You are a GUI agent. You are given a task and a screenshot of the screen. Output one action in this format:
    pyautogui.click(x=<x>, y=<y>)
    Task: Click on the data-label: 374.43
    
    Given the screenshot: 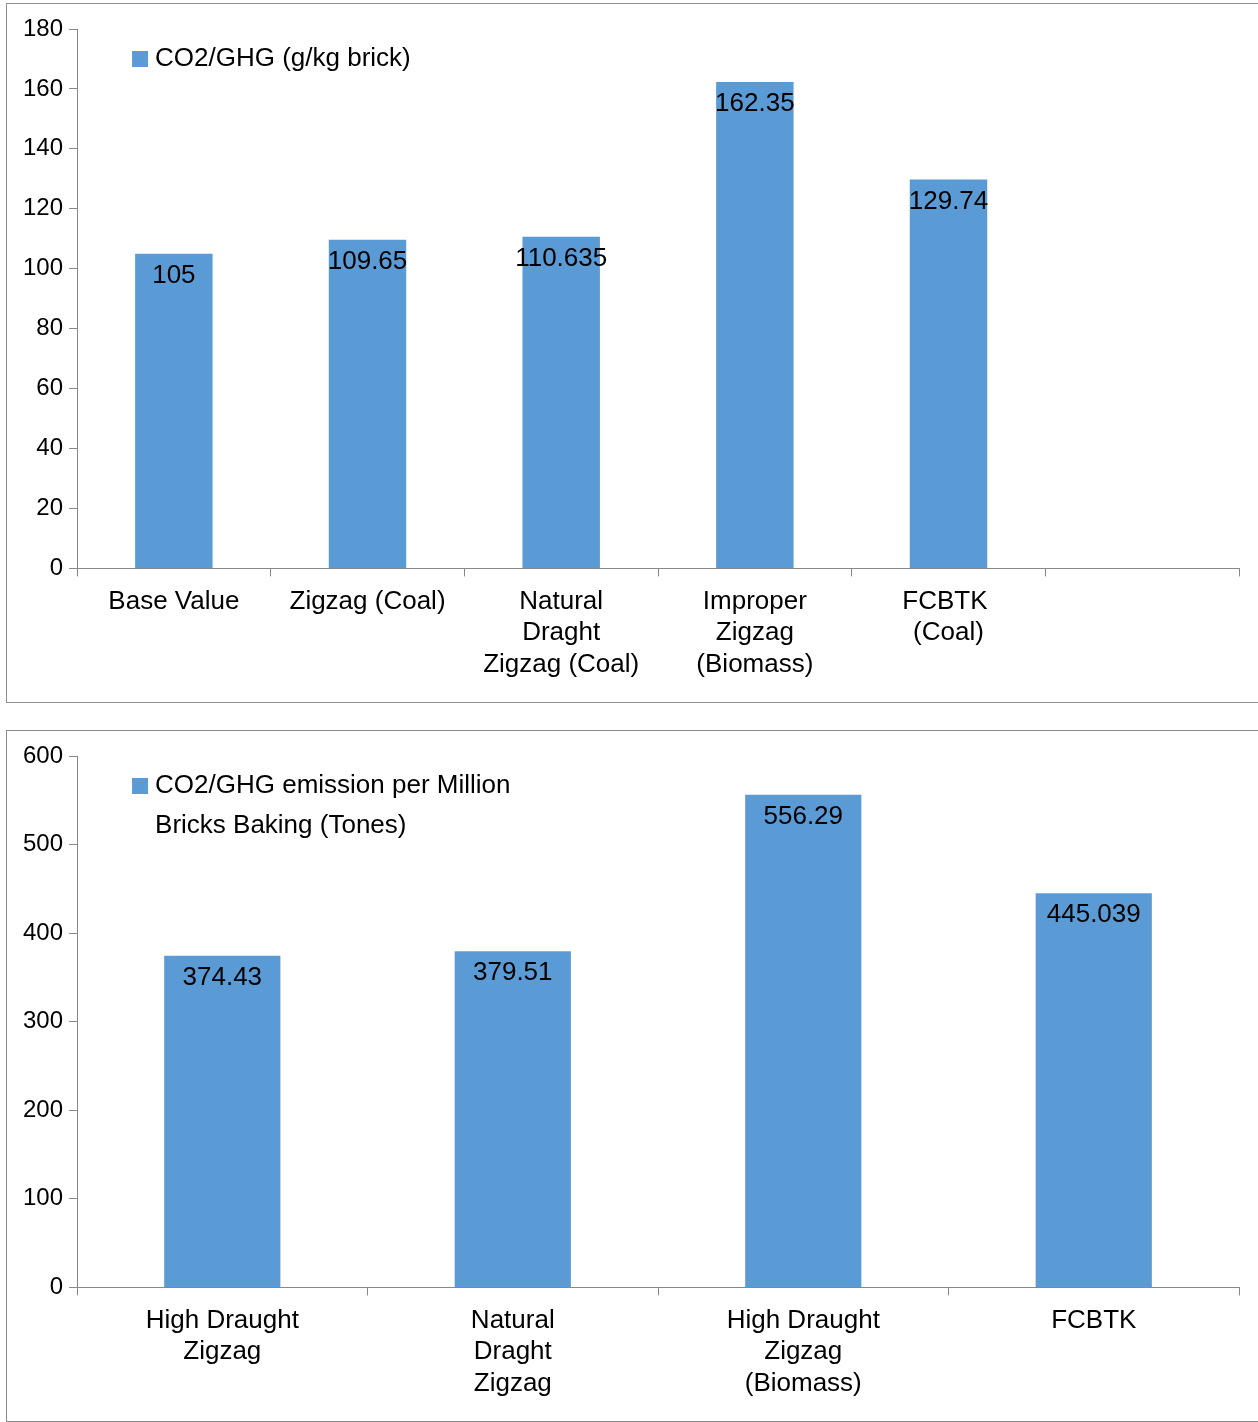 What is the action you would take?
    pyautogui.click(x=222, y=975)
    